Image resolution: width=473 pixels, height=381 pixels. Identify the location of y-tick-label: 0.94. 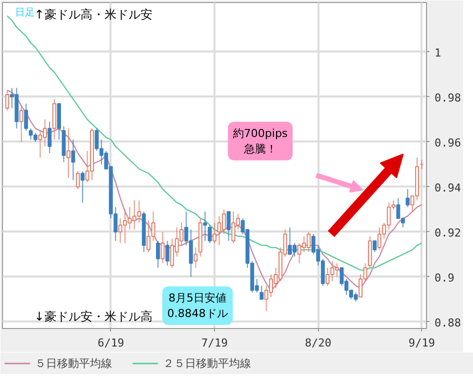
(448, 187).